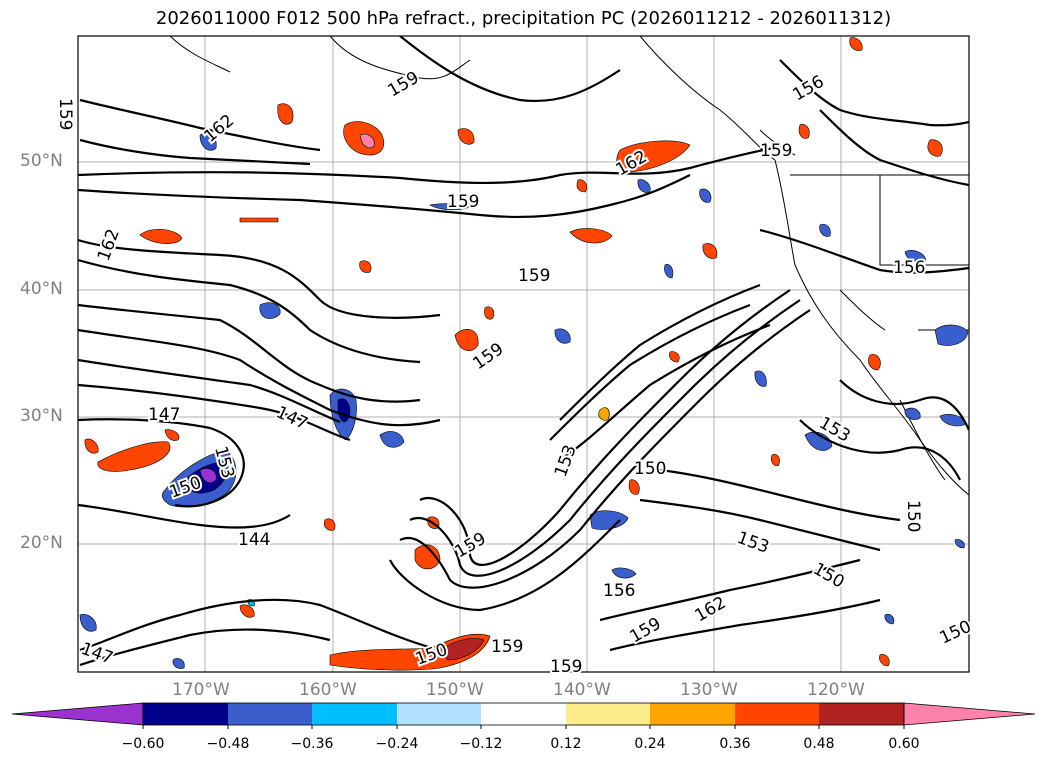 The image size is (1047, 765). Describe the element at coordinates (481, 744) in the screenshot. I see `colorbar-tick: −0.12` at that location.